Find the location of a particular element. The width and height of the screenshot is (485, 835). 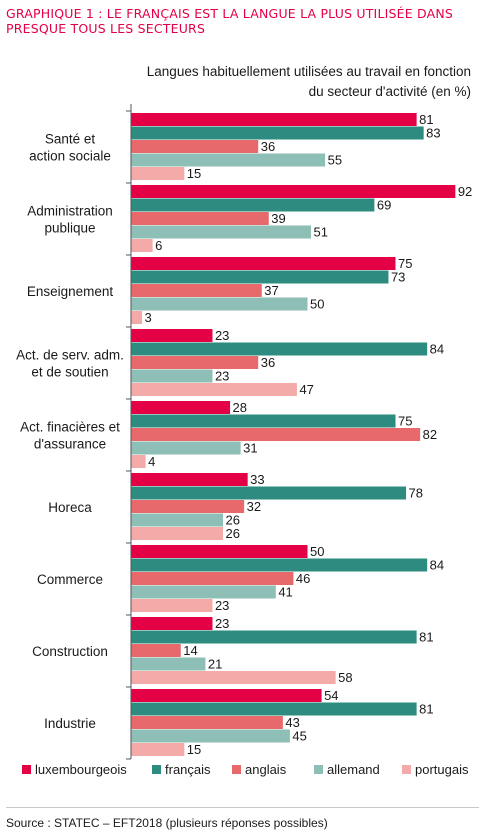

category-label: Santé et is located at coordinates (70, 139).